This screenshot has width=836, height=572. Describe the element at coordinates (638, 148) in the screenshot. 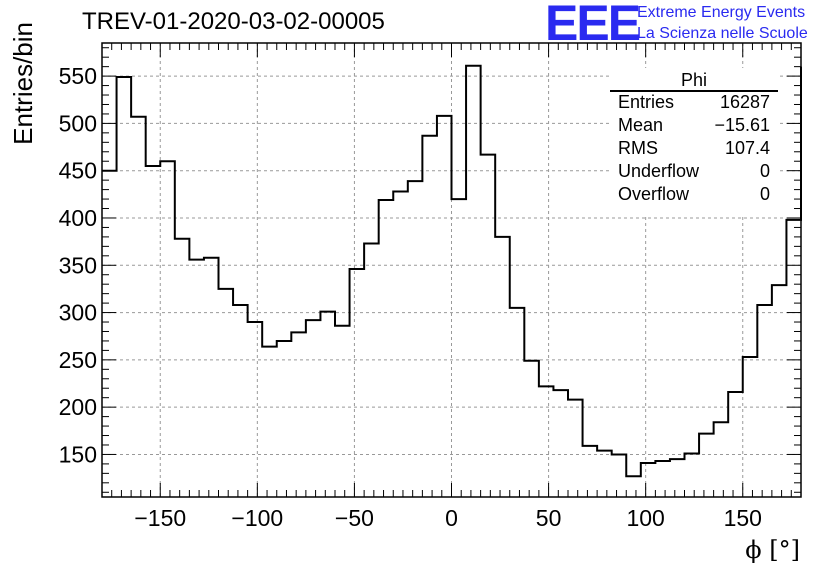

I see `stats-key: RMS` at that location.